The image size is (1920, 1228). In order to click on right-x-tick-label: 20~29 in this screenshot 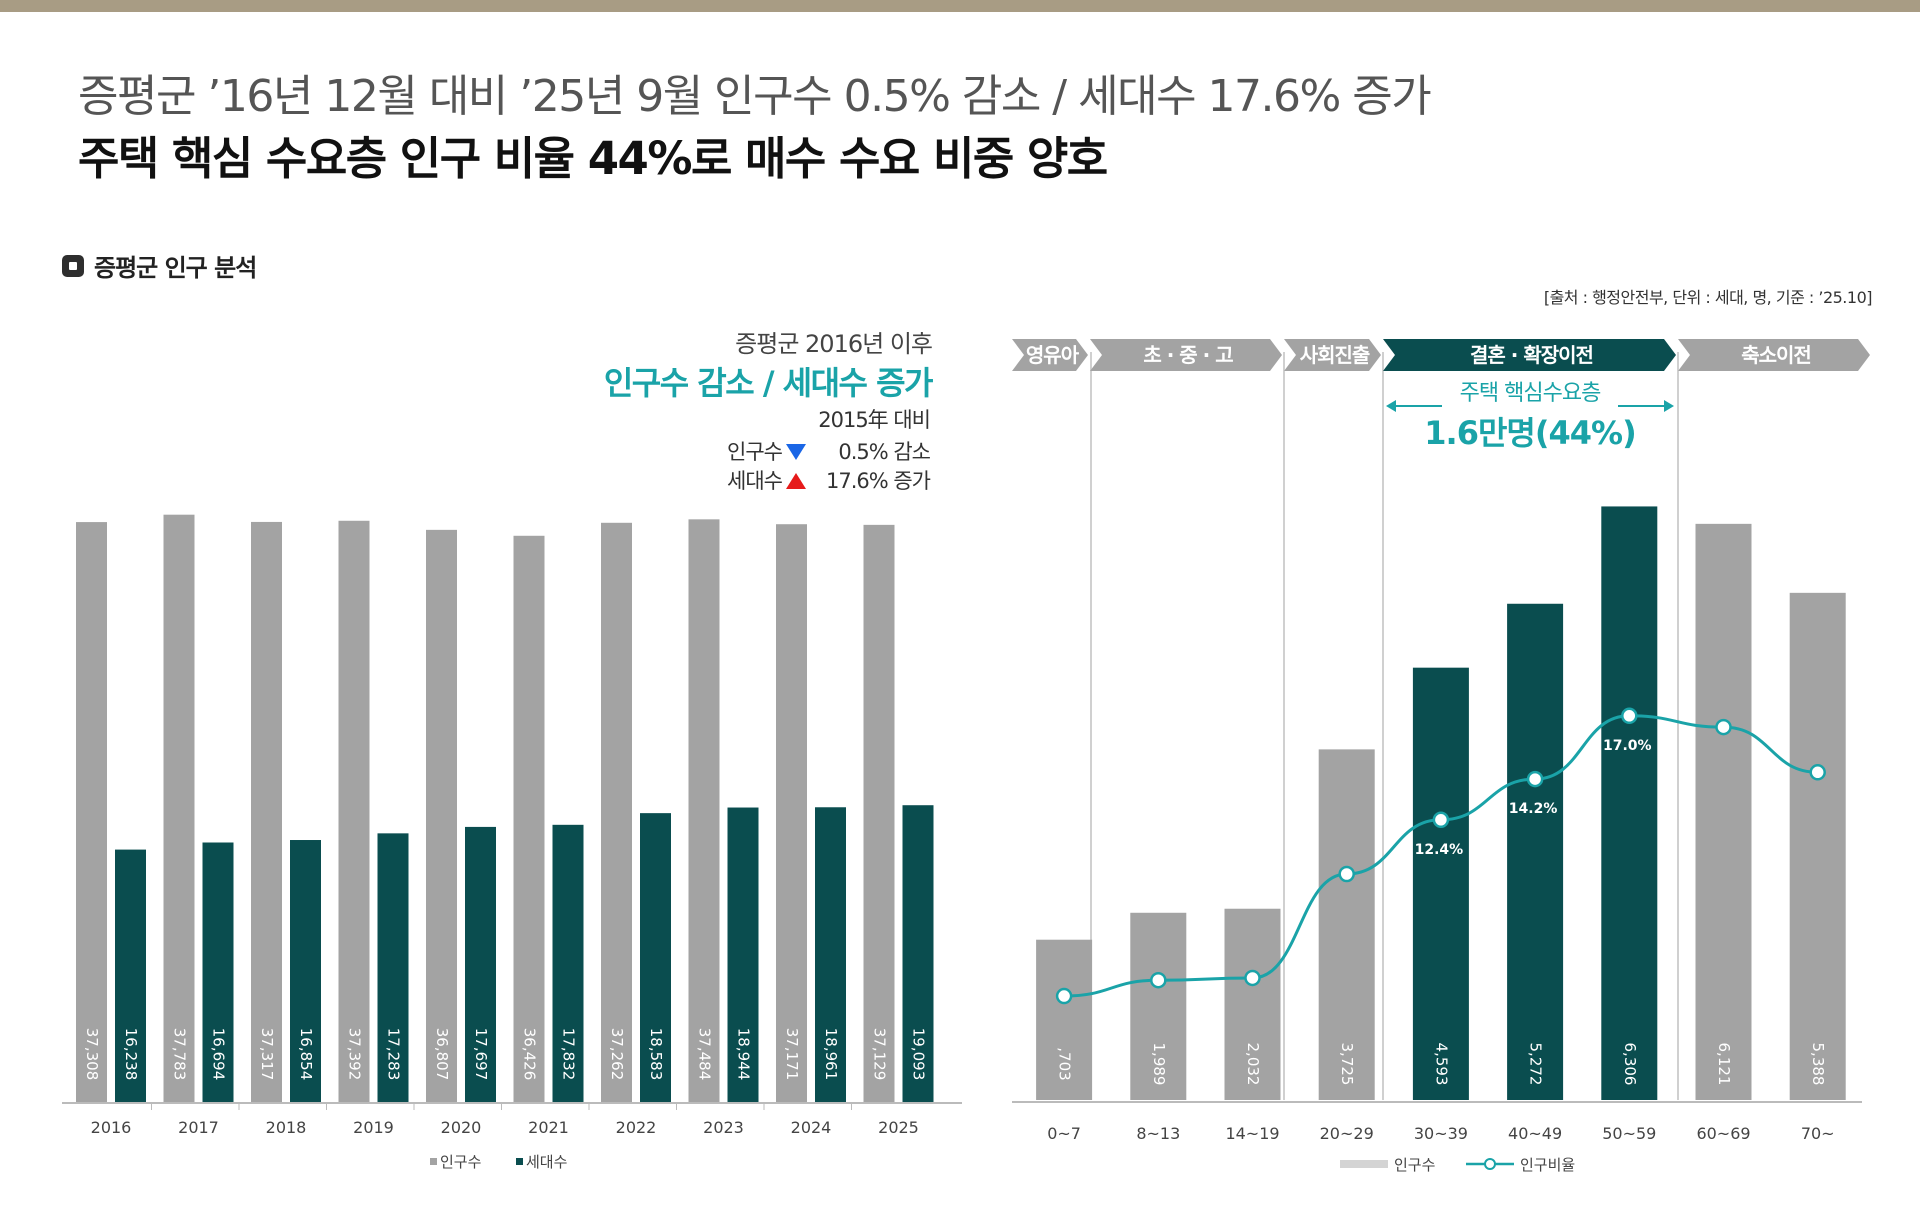, I will do `click(1347, 1133)`.